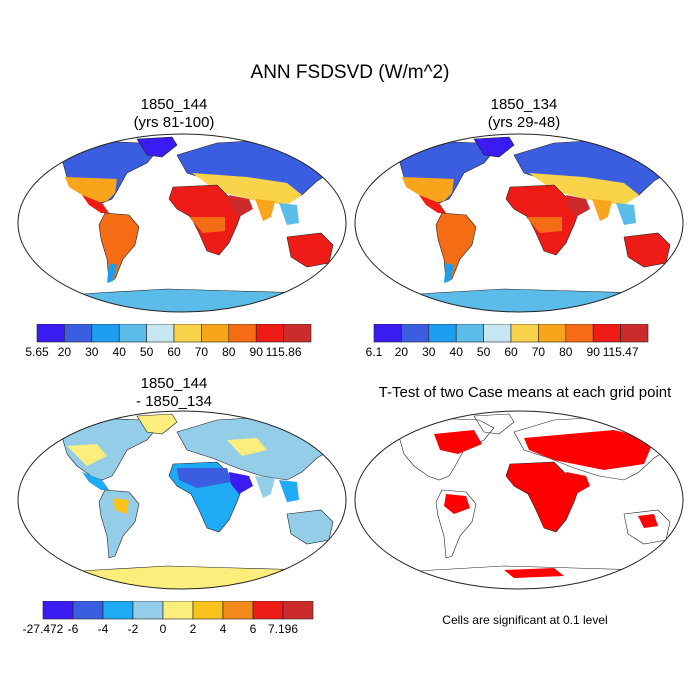 The image size is (700, 700). I want to click on panel-1-title: 1850_144 (yrs 81-100), so click(174, 114).